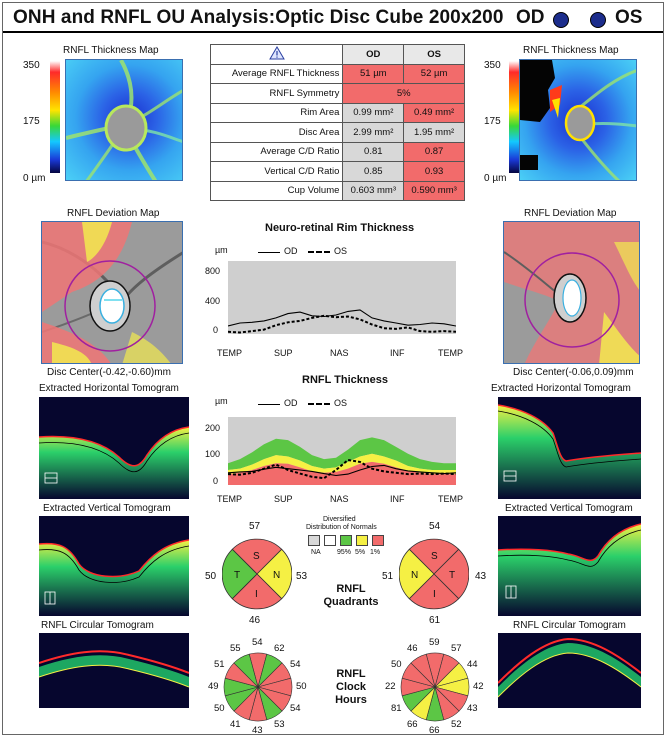 This screenshot has width=667, height=738. I want to click on quadrants-title: RNFL Quadrants, so click(351, 596).